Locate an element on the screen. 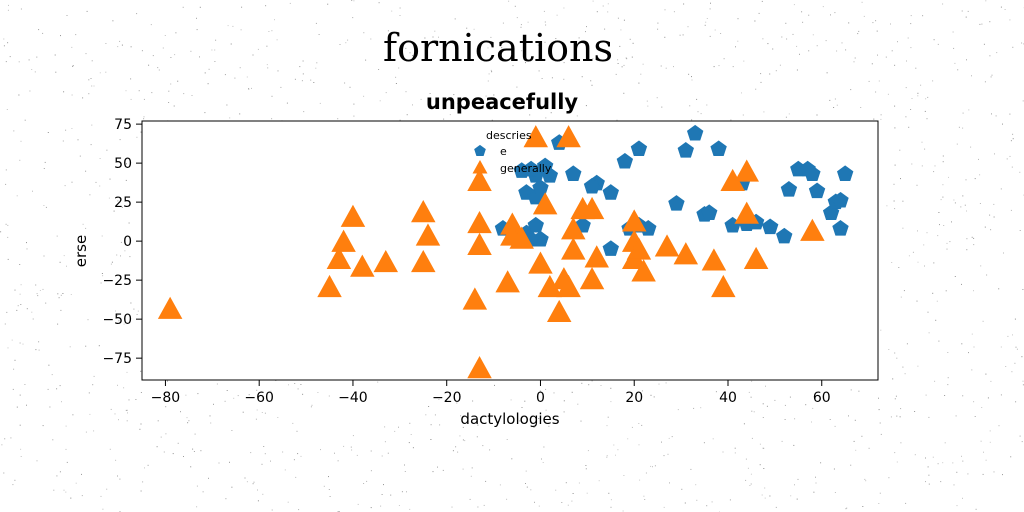 This screenshot has width=1024, height=512. y-tick-label: −75 is located at coordinates (117, 359).